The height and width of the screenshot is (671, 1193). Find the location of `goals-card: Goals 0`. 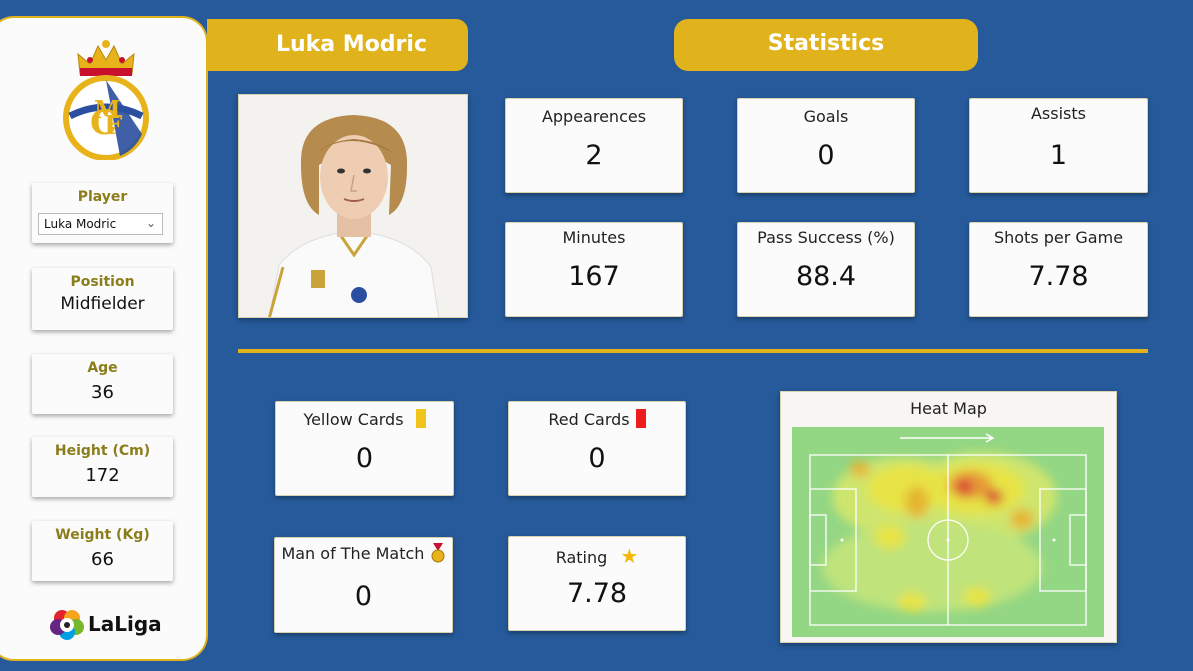

goals-card: Goals 0 is located at coordinates (826, 145).